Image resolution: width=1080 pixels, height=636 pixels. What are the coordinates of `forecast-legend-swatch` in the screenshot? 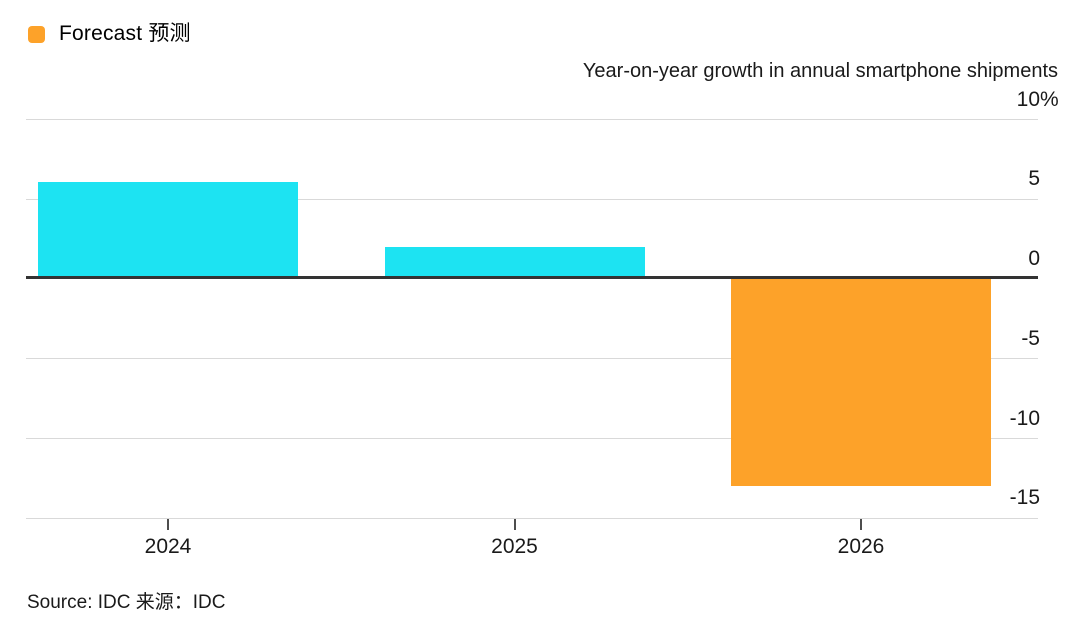 It's located at (36, 34).